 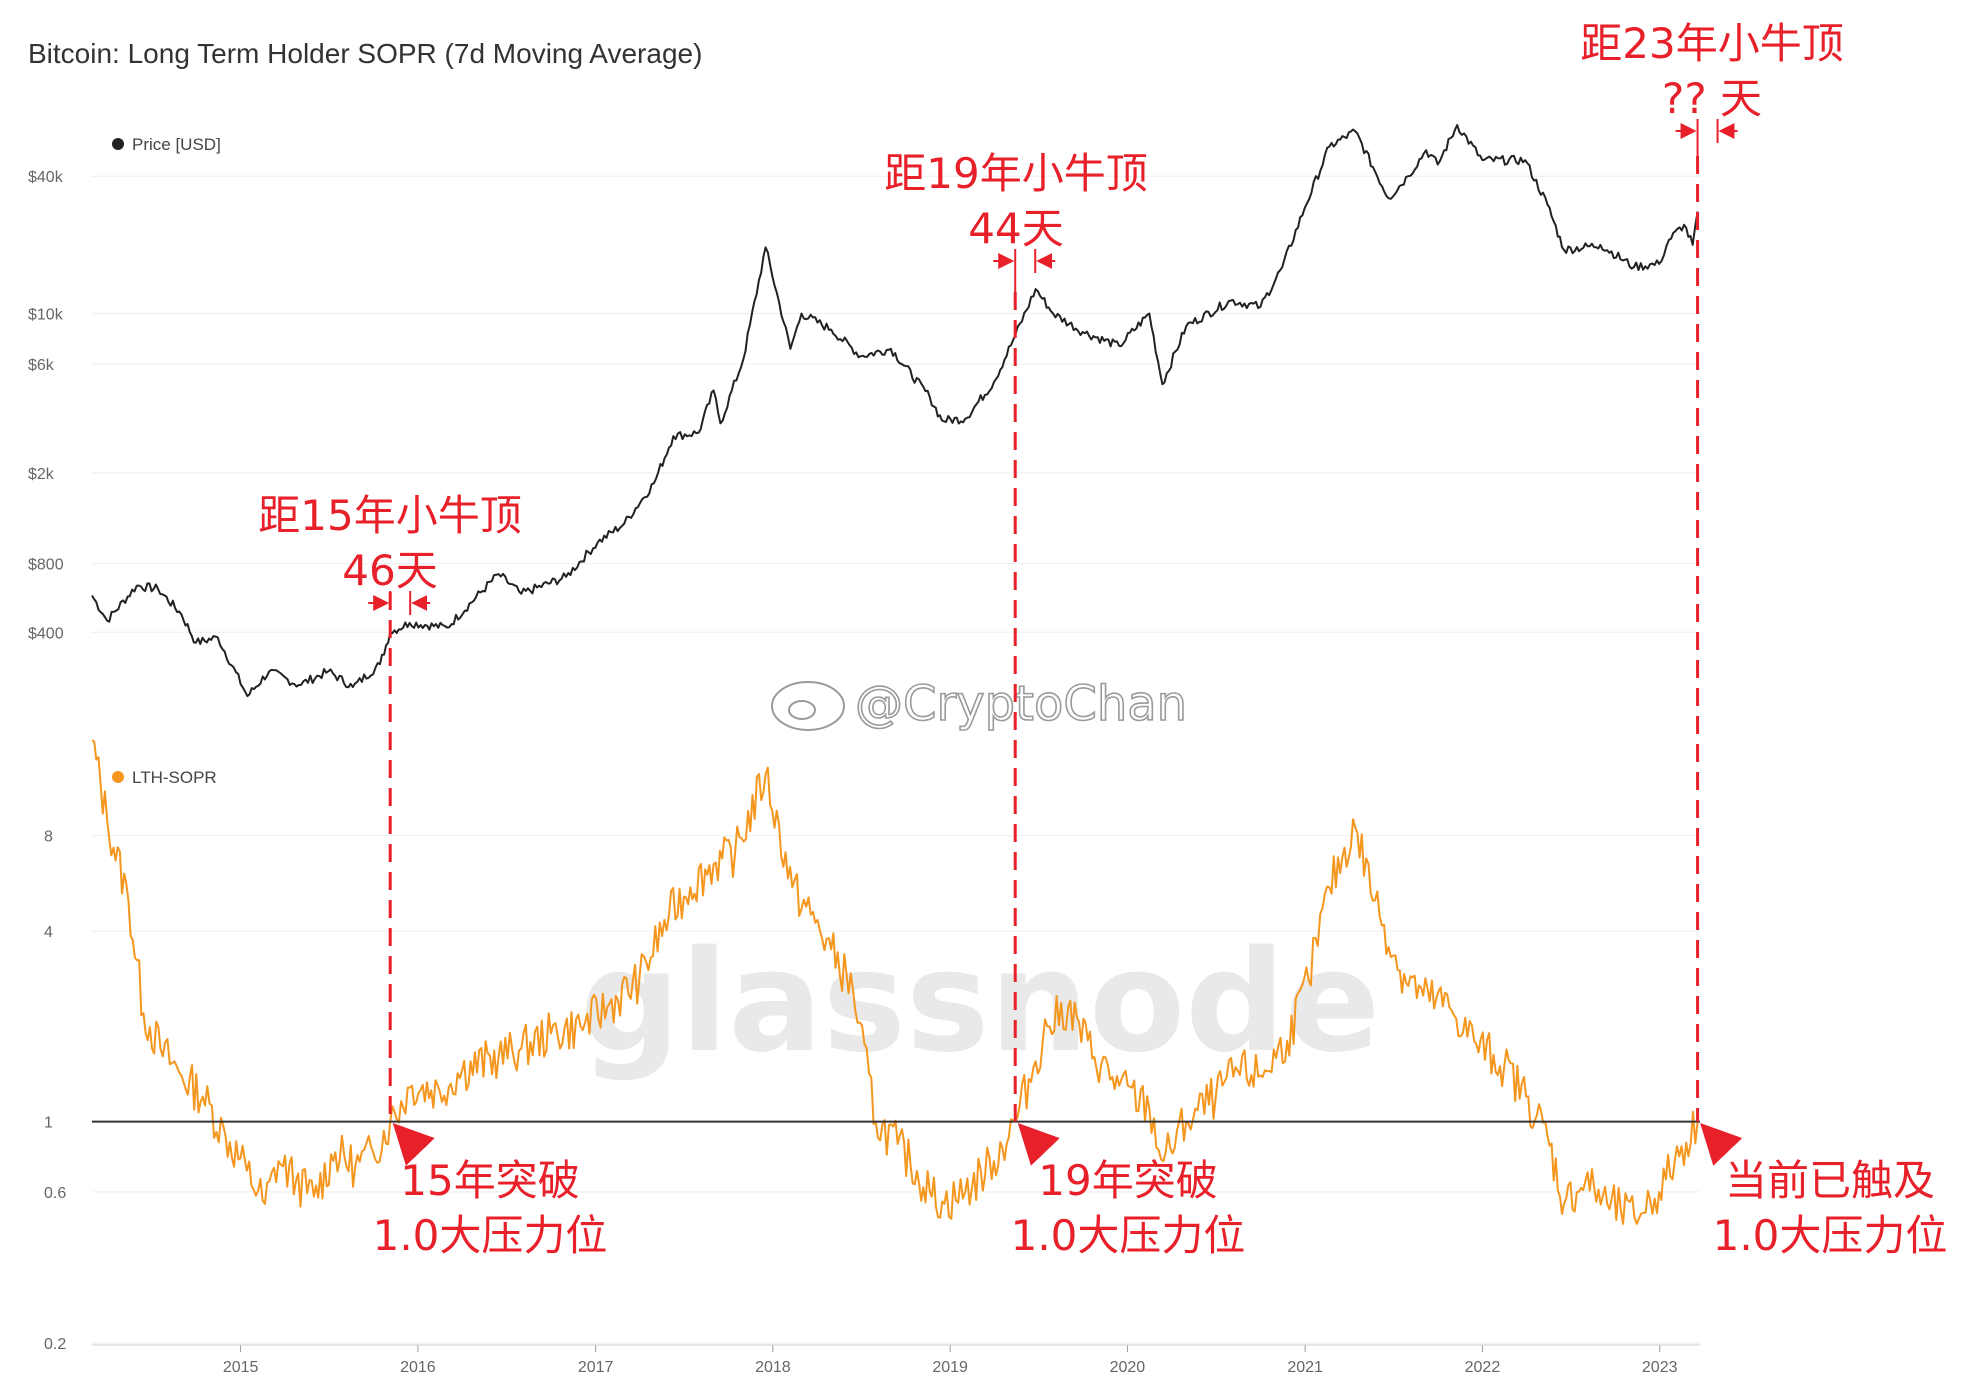 I want to click on x-tick-label: 2020, so click(x=1128, y=1367).